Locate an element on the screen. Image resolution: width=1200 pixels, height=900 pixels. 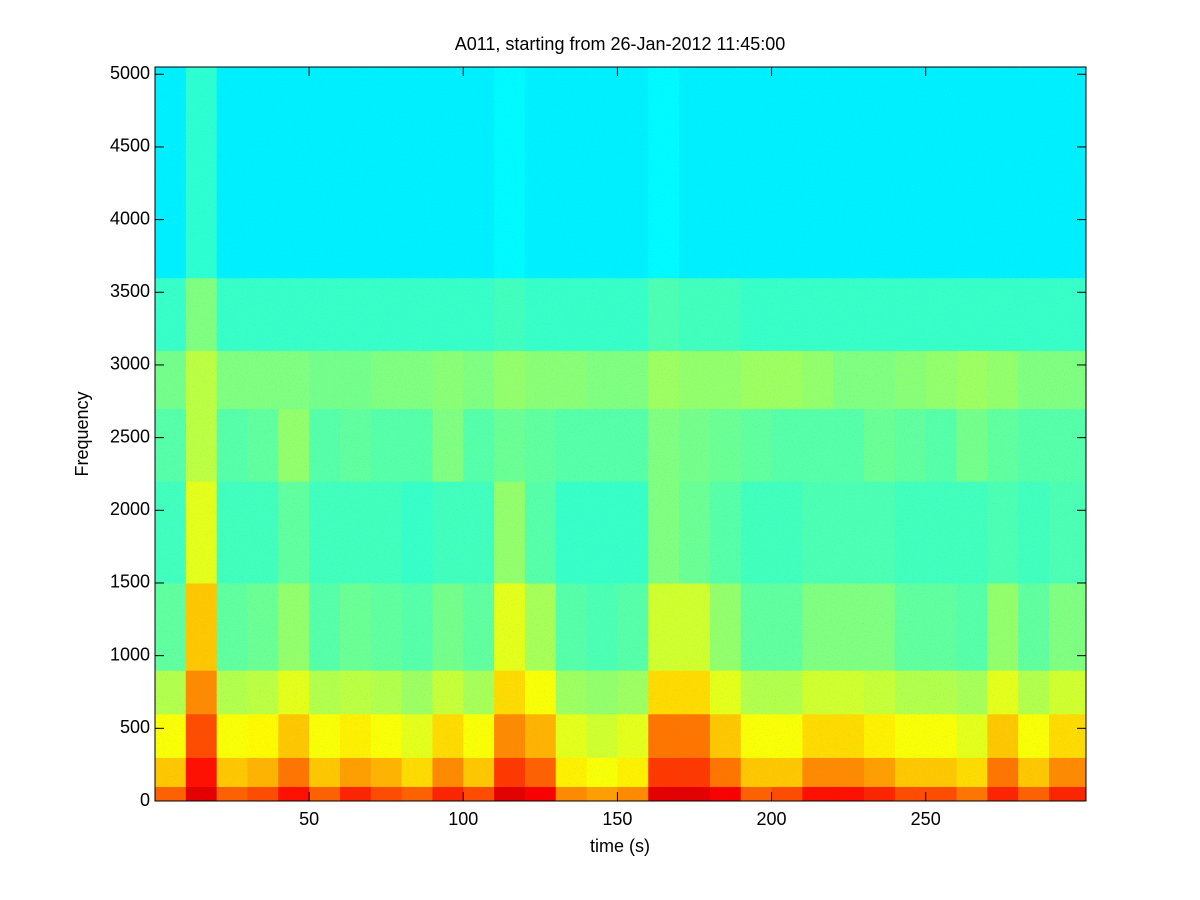
y-tick-label: 5000 is located at coordinates (130, 73).